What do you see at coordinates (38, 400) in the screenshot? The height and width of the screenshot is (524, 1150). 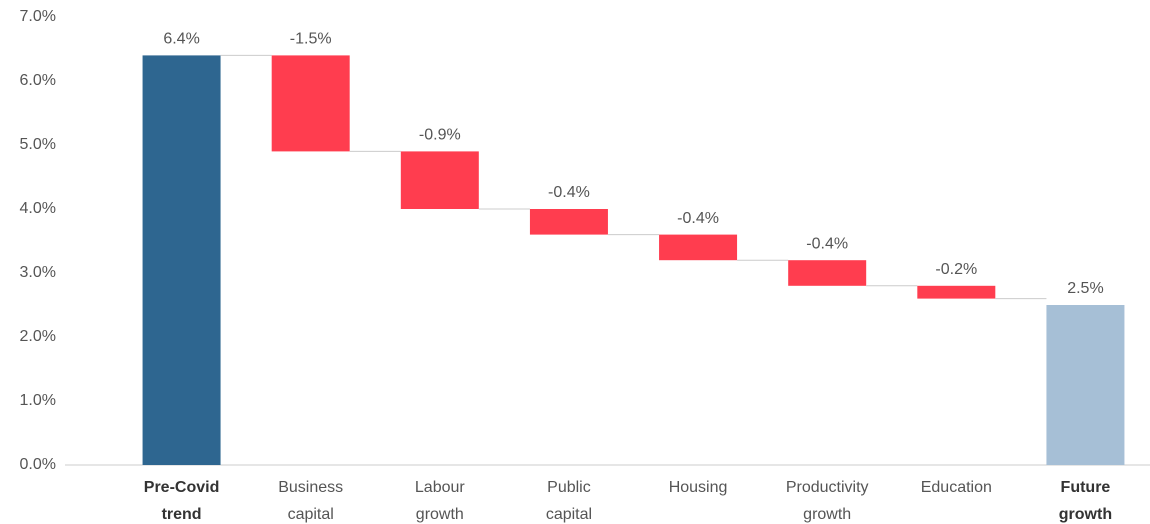 I see `y-tick-label: 1.0%` at bounding box center [38, 400].